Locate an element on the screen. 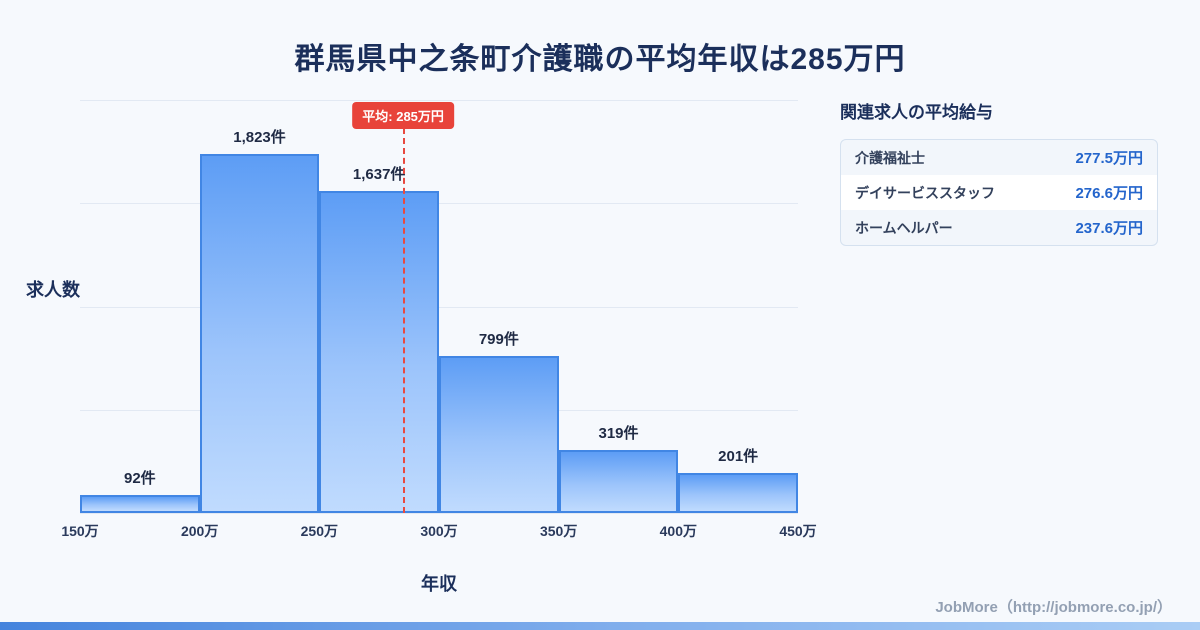 Image resolution: width=1200 pixels, height=630 pixels. x-axis-ticks: 150万 200万 250万 300万 350万 400万 450万 is located at coordinates (438, 531).